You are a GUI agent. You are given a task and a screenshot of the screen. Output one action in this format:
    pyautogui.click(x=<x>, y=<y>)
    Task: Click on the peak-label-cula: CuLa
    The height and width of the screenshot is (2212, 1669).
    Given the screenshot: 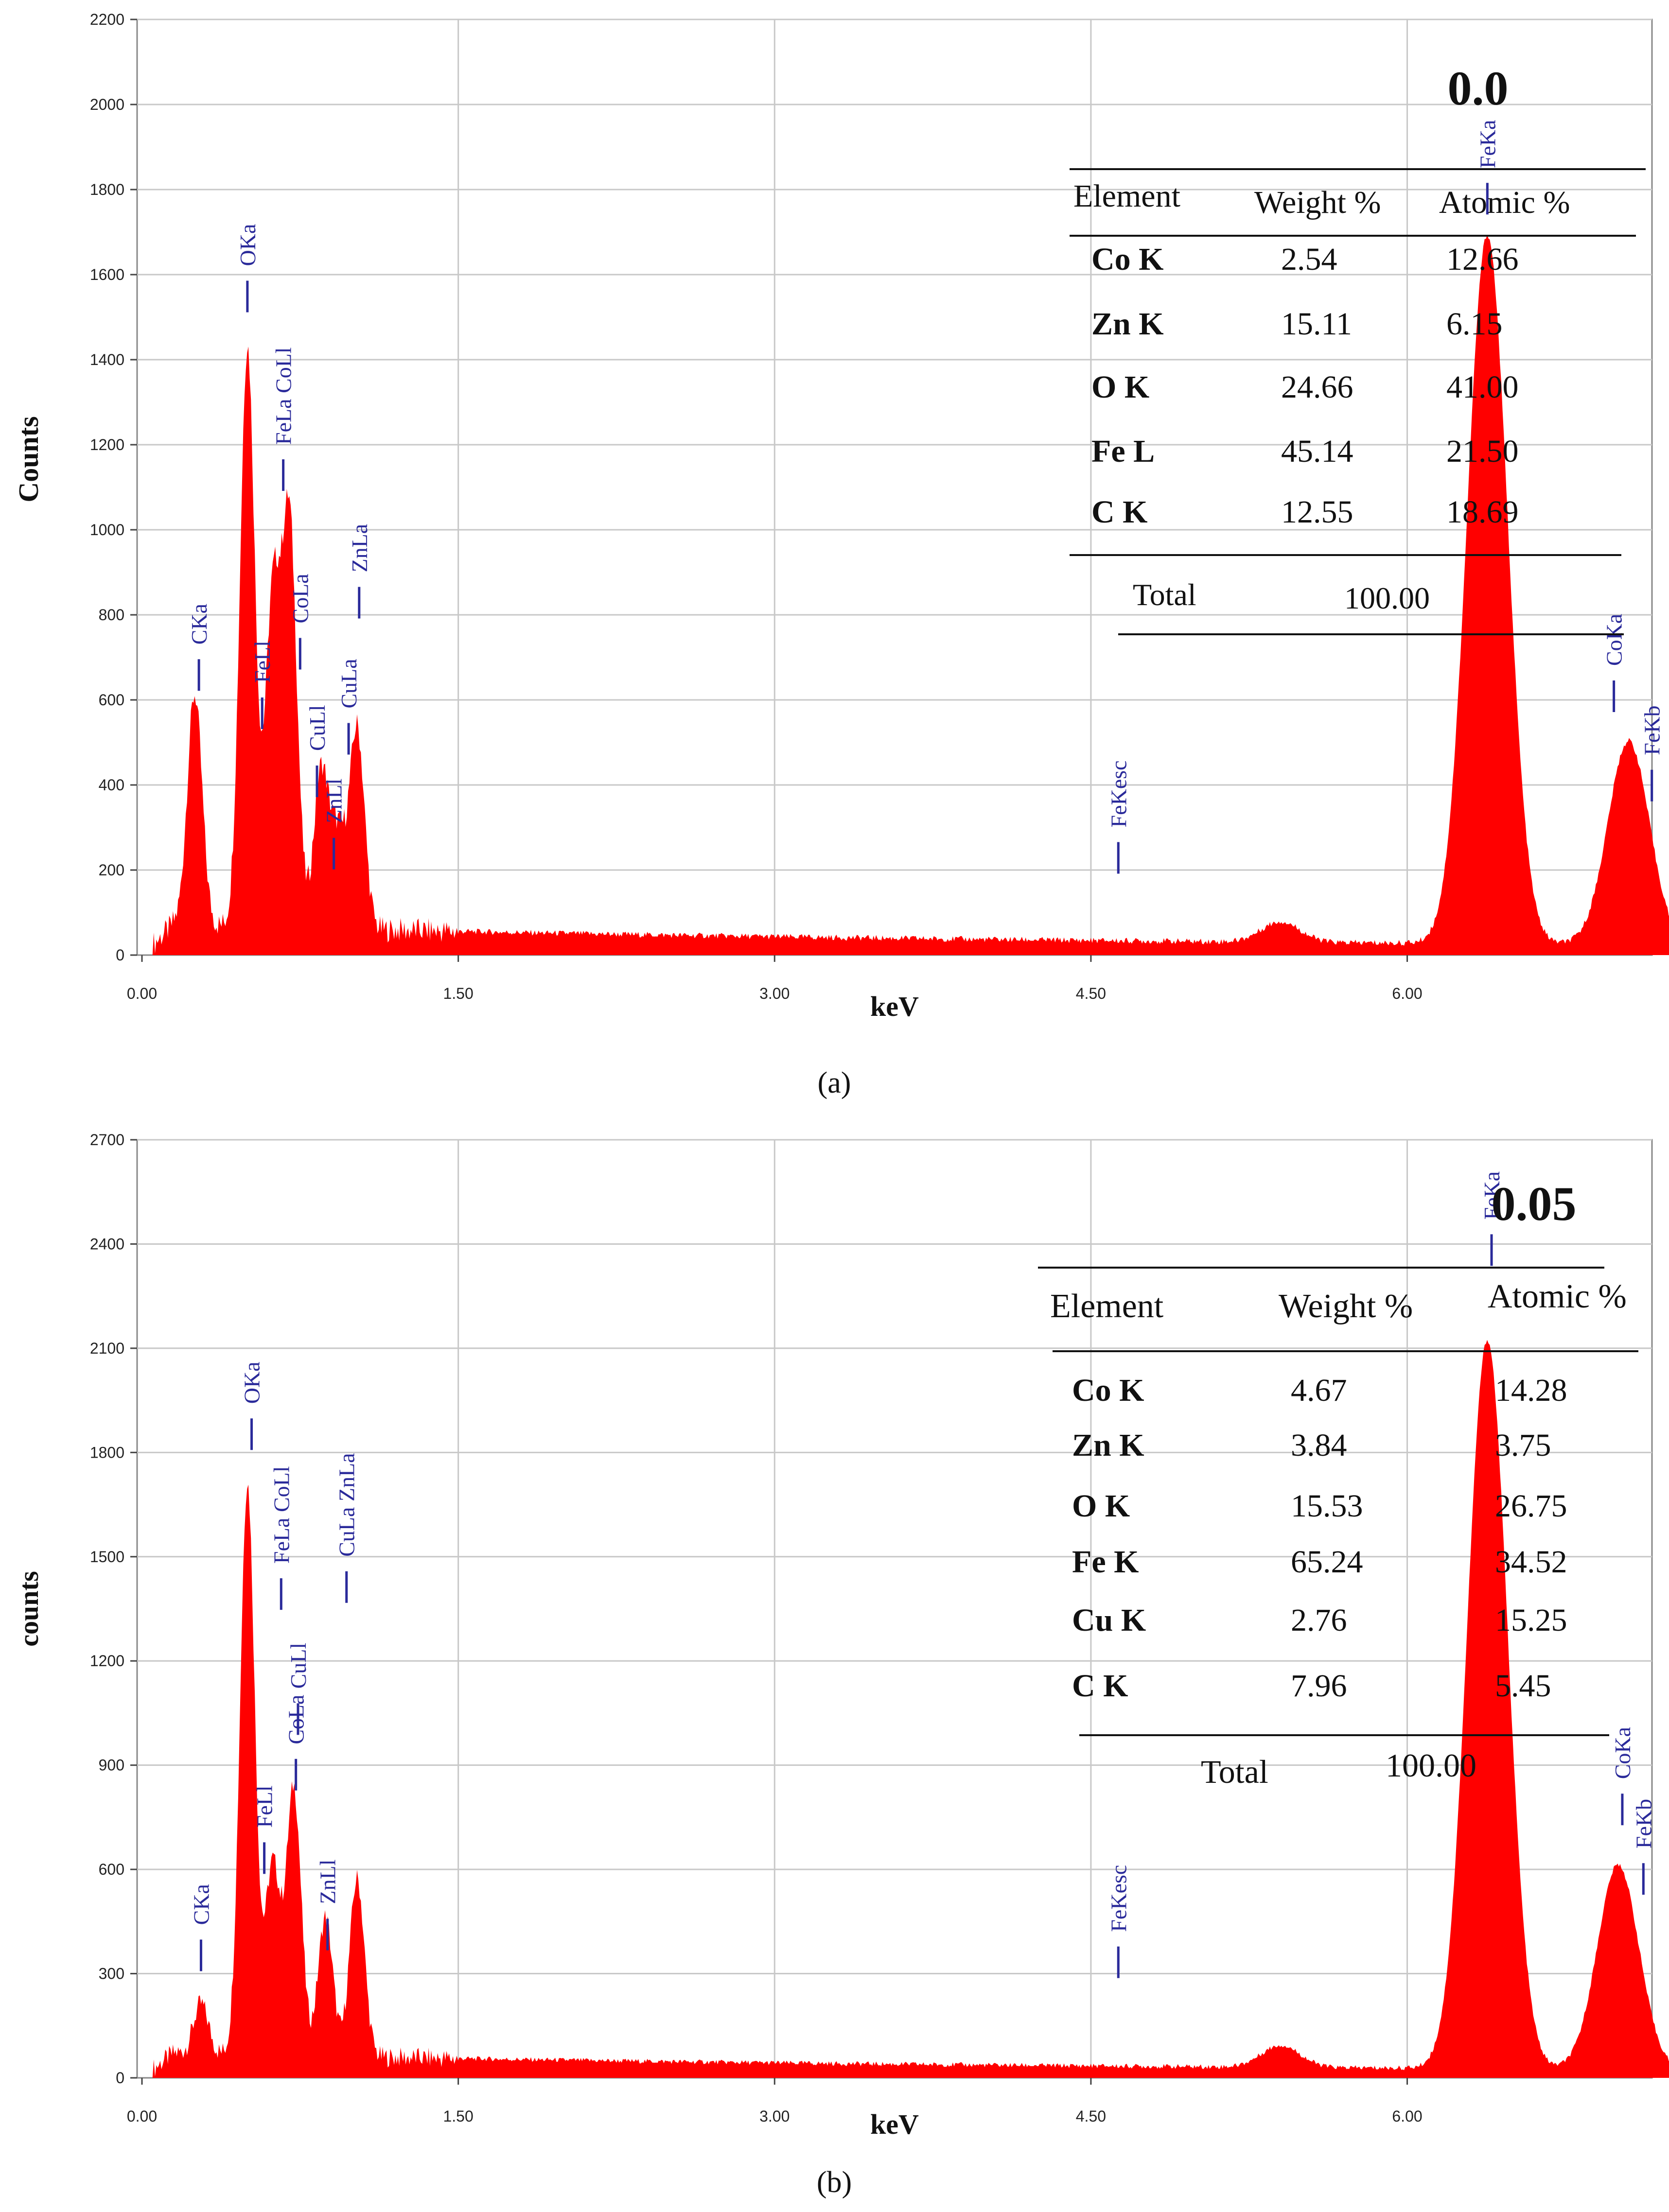 What is the action you would take?
    pyautogui.click(x=348, y=707)
    